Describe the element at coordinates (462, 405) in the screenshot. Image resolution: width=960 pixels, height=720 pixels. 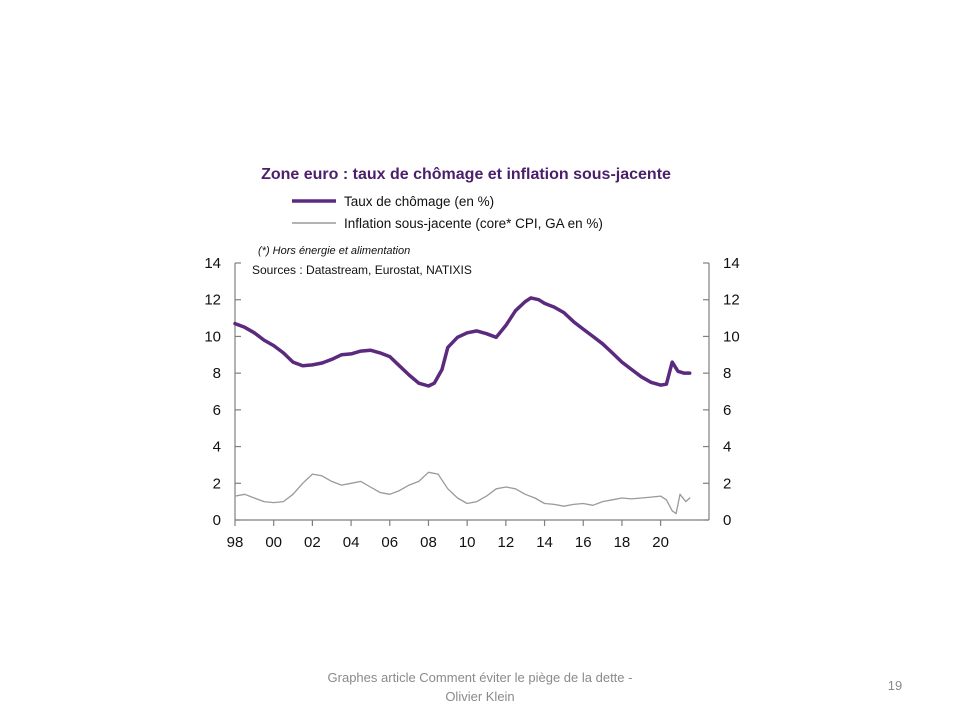
I see `series-lines` at that location.